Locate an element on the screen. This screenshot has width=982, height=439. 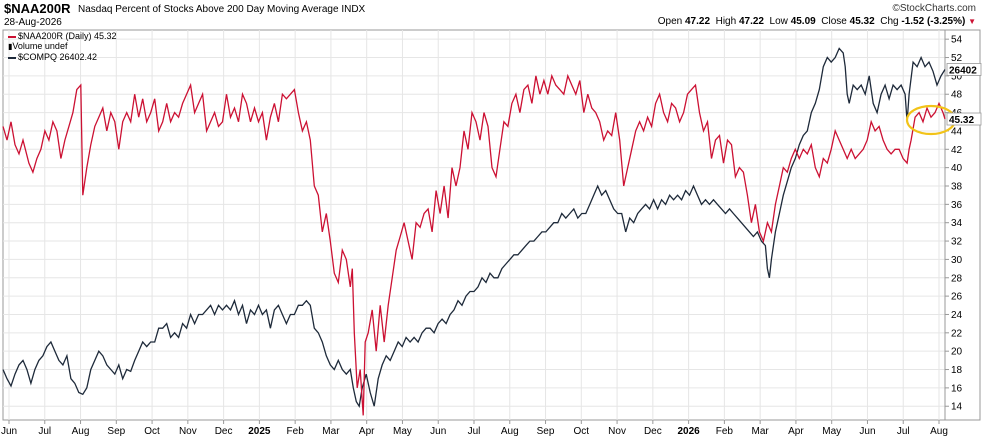
y-tick-label: 24 is located at coordinates (957, 315).